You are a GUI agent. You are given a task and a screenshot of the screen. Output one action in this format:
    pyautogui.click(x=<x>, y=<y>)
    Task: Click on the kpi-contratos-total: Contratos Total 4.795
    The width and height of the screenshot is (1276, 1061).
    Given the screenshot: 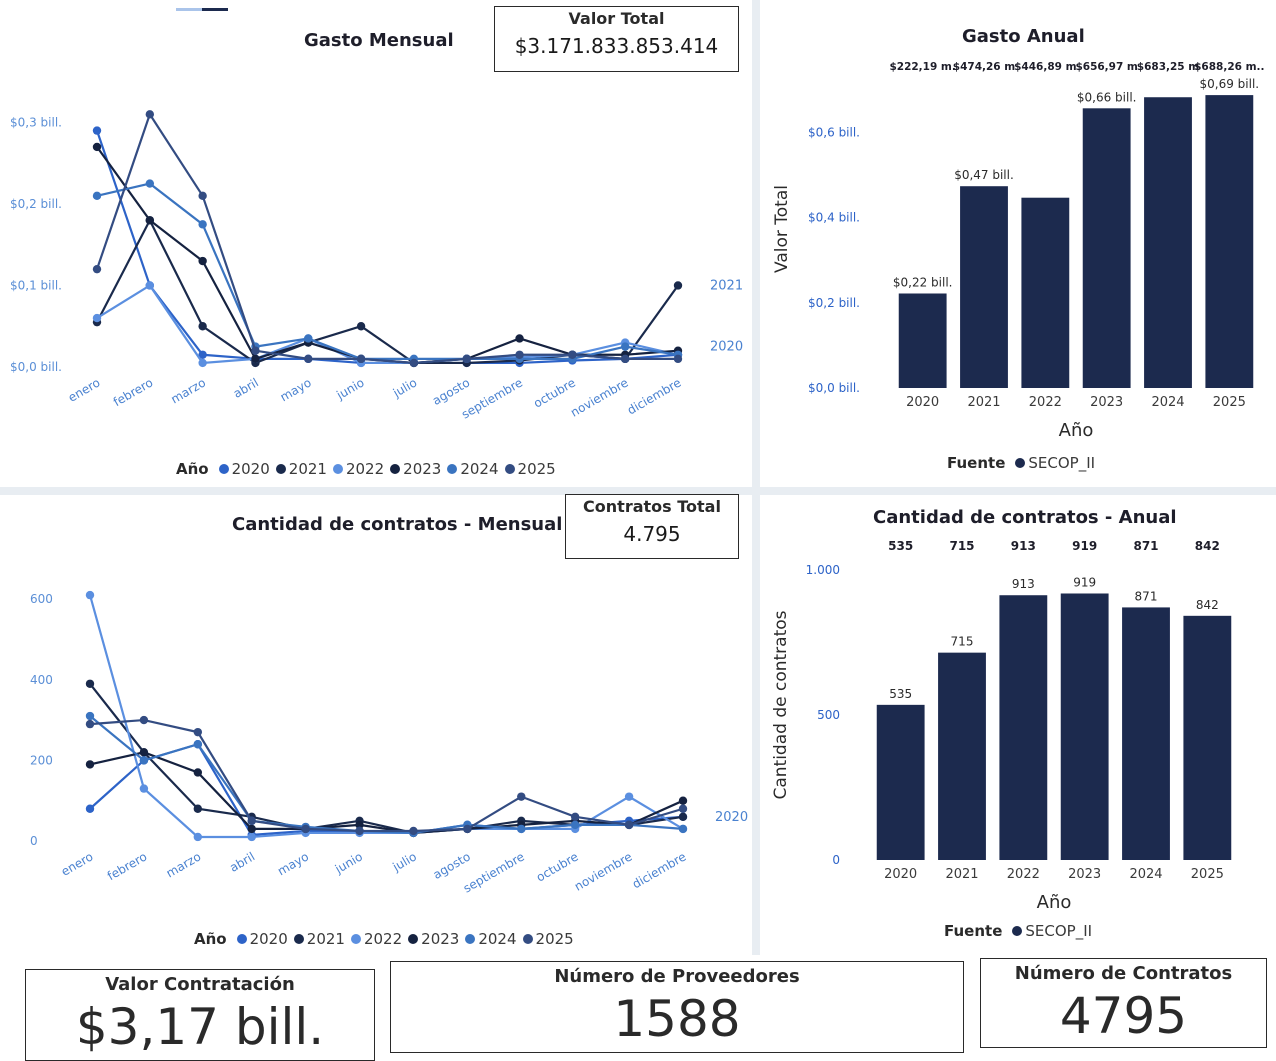 What is the action you would take?
    pyautogui.click(x=652, y=526)
    